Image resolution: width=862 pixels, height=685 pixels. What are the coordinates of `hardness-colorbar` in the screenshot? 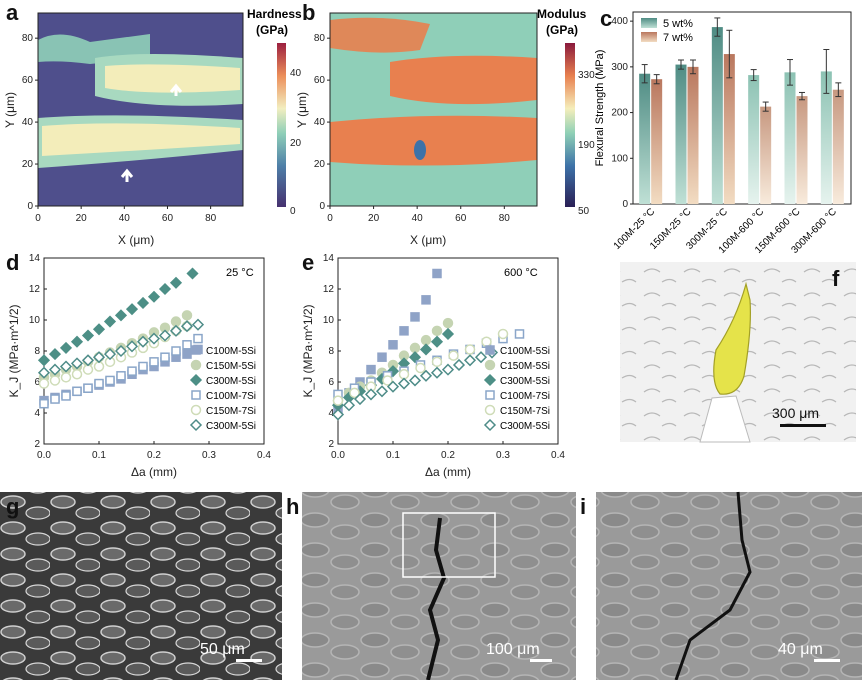 It's located at (281, 125).